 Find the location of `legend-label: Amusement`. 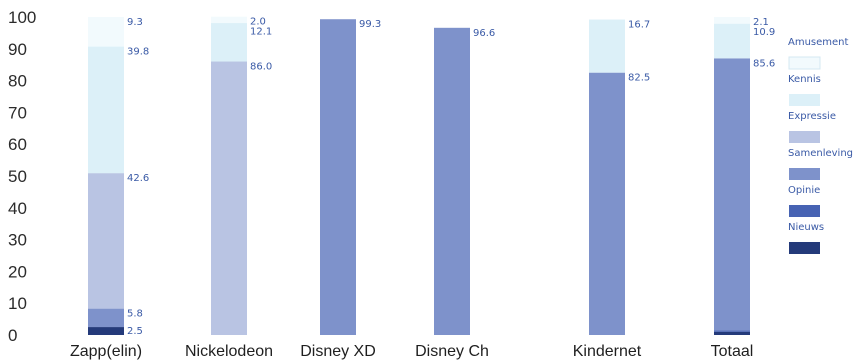

legend-label: Amusement is located at coordinates (818, 42).